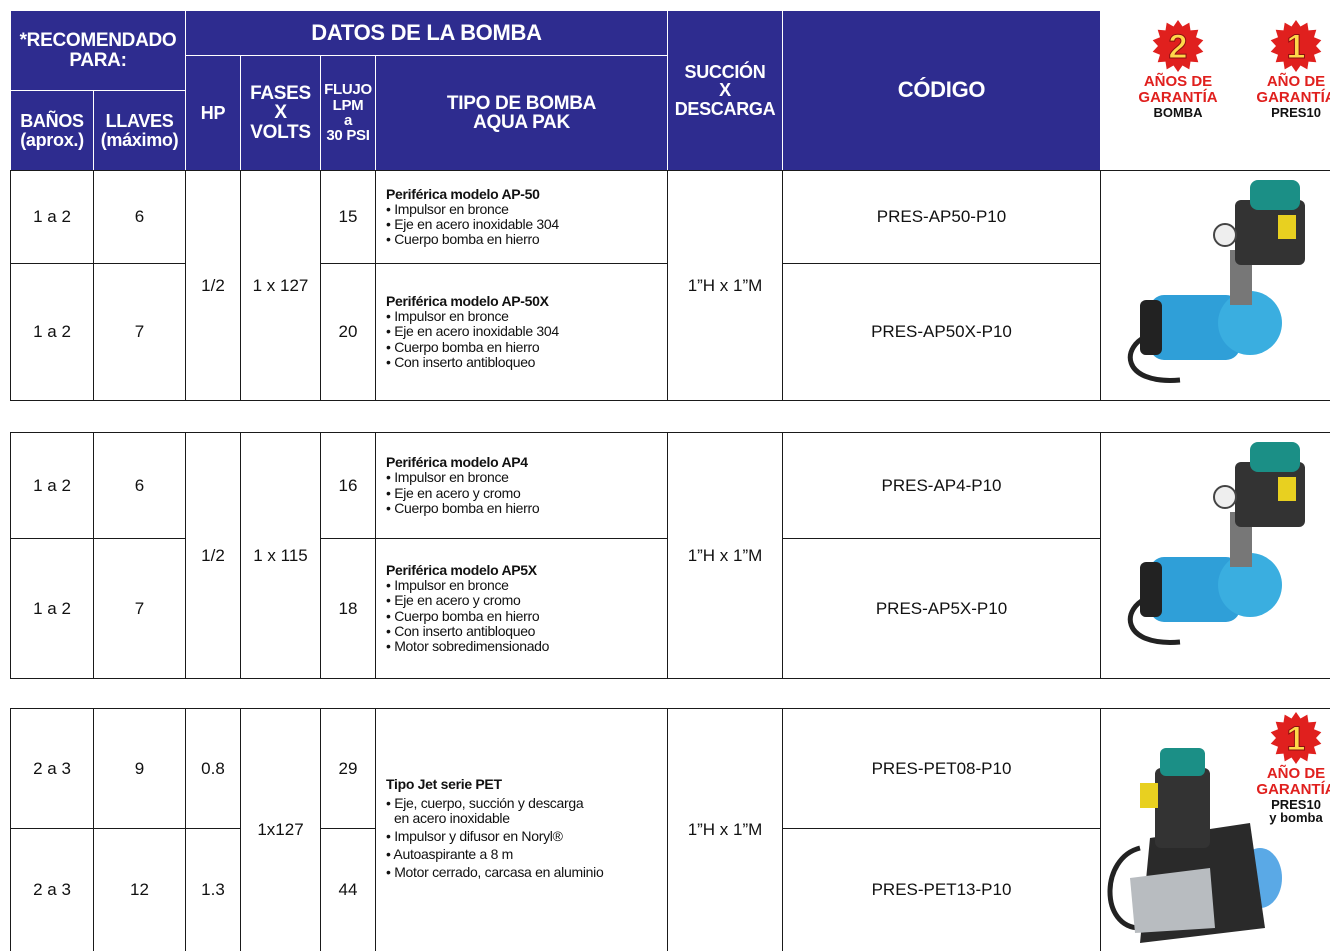 The height and width of the screenshot is (951, 1330). Describe the element at coordinates (941, 608) in the screenshot. I see `codigo-cell: PRES-AP5X-P10` at that location.